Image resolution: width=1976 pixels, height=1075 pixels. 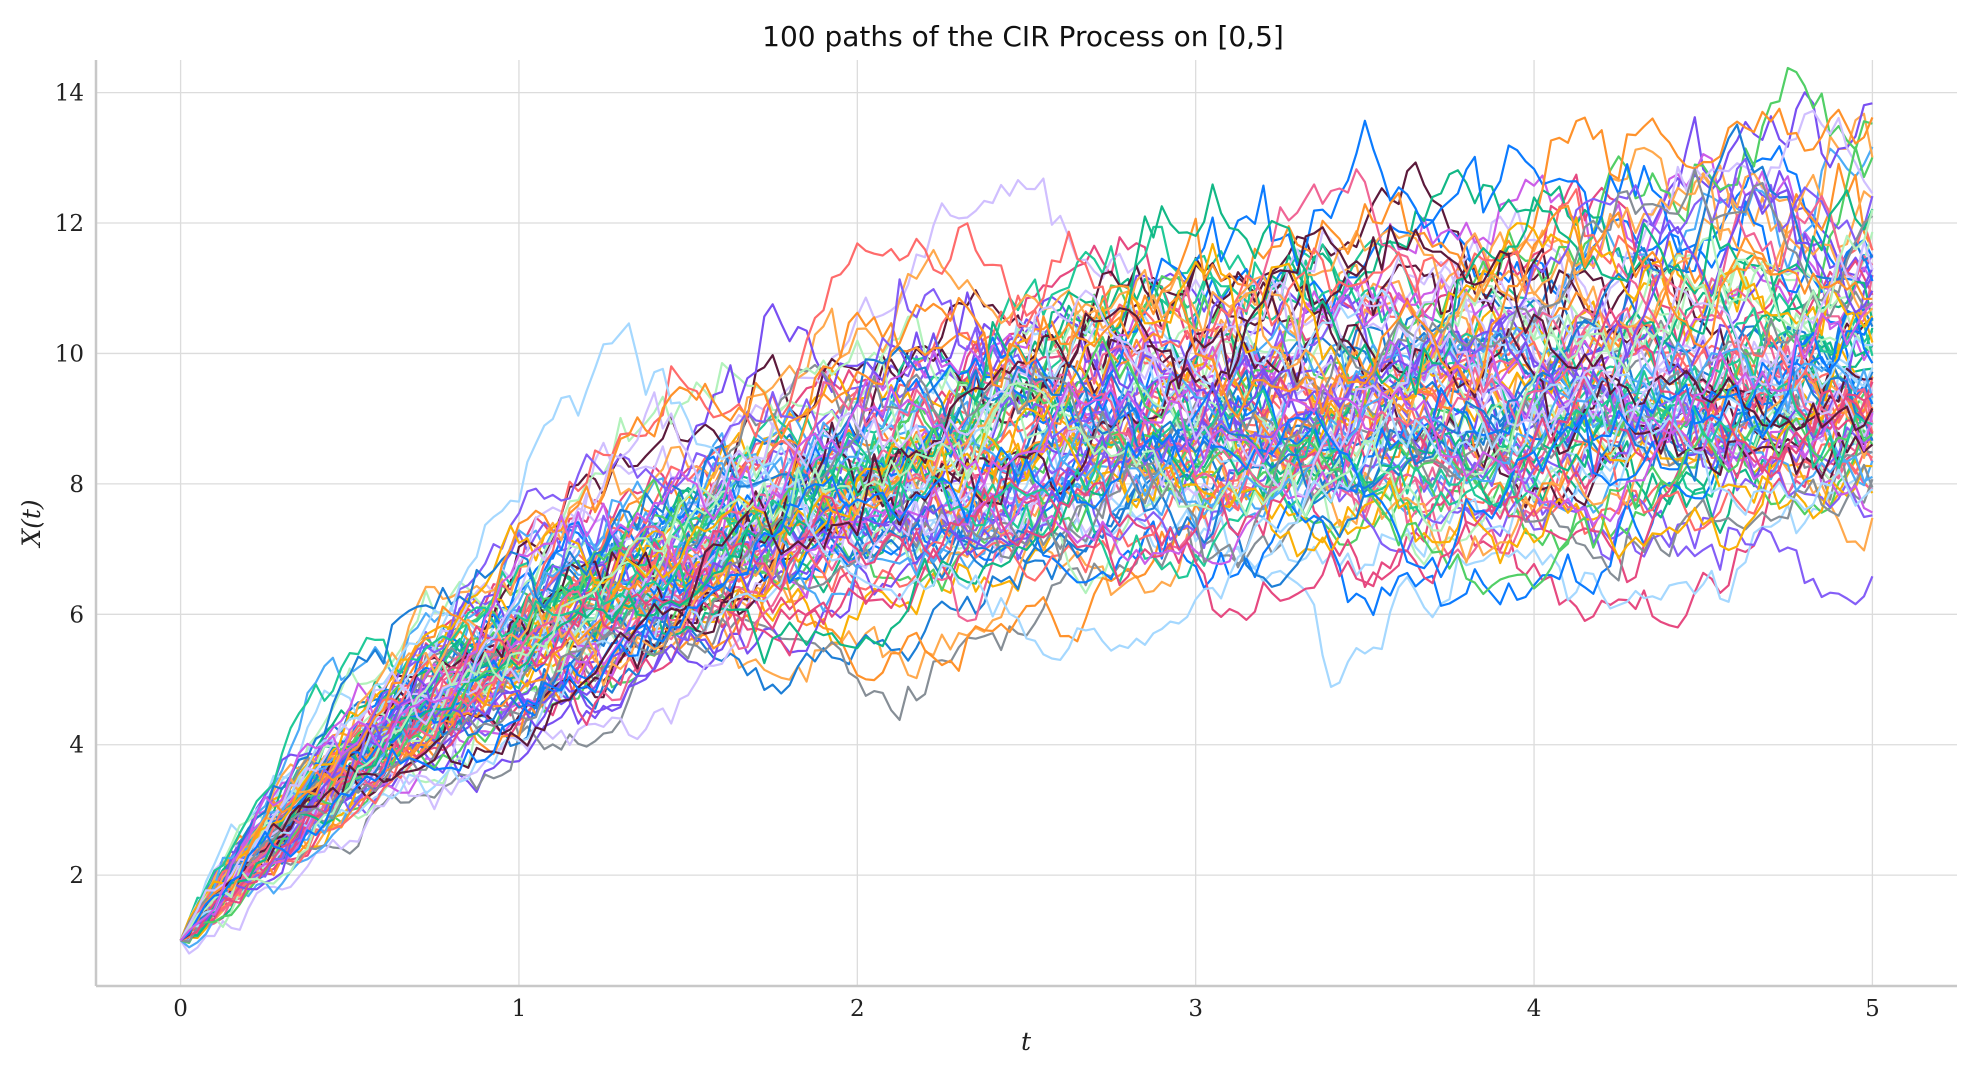 I want to click on y-tick-label: 14, so click(x=69, y=94).